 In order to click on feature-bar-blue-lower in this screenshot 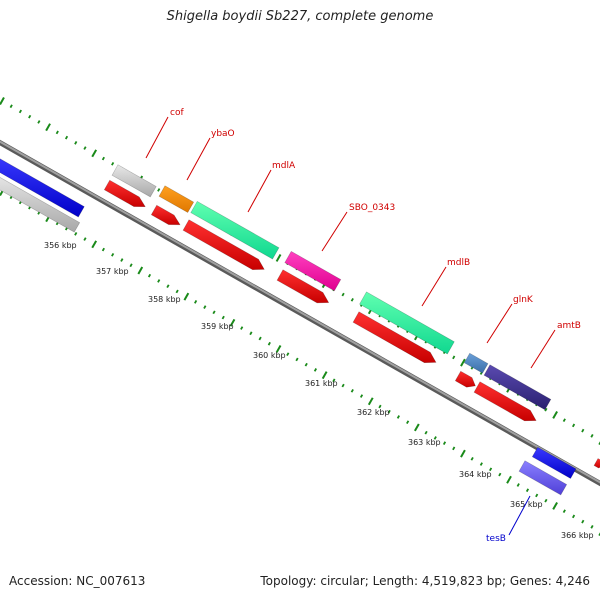, I will do `click(554, 462)`.